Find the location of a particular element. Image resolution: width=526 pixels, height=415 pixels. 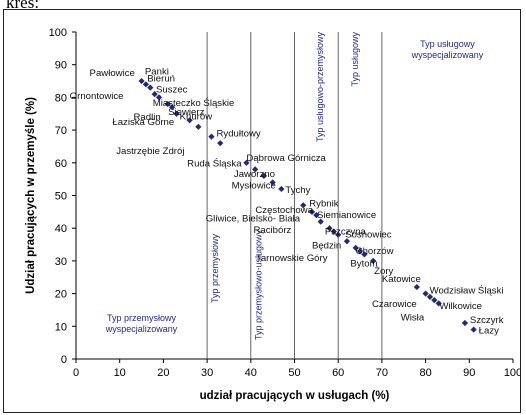

point-label: Łaziska Górne is located at coordinates (143, 122).